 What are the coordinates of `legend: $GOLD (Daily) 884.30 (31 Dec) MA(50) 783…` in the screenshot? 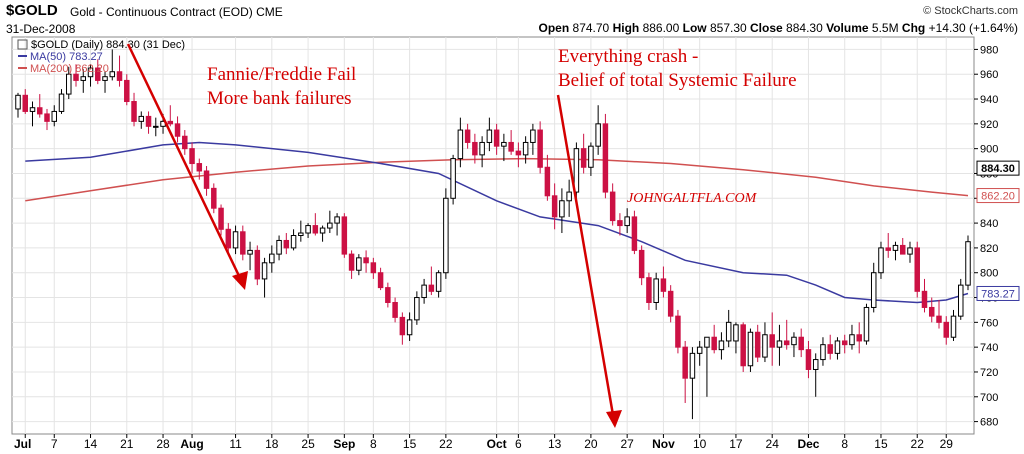 It's located at (101, 57).